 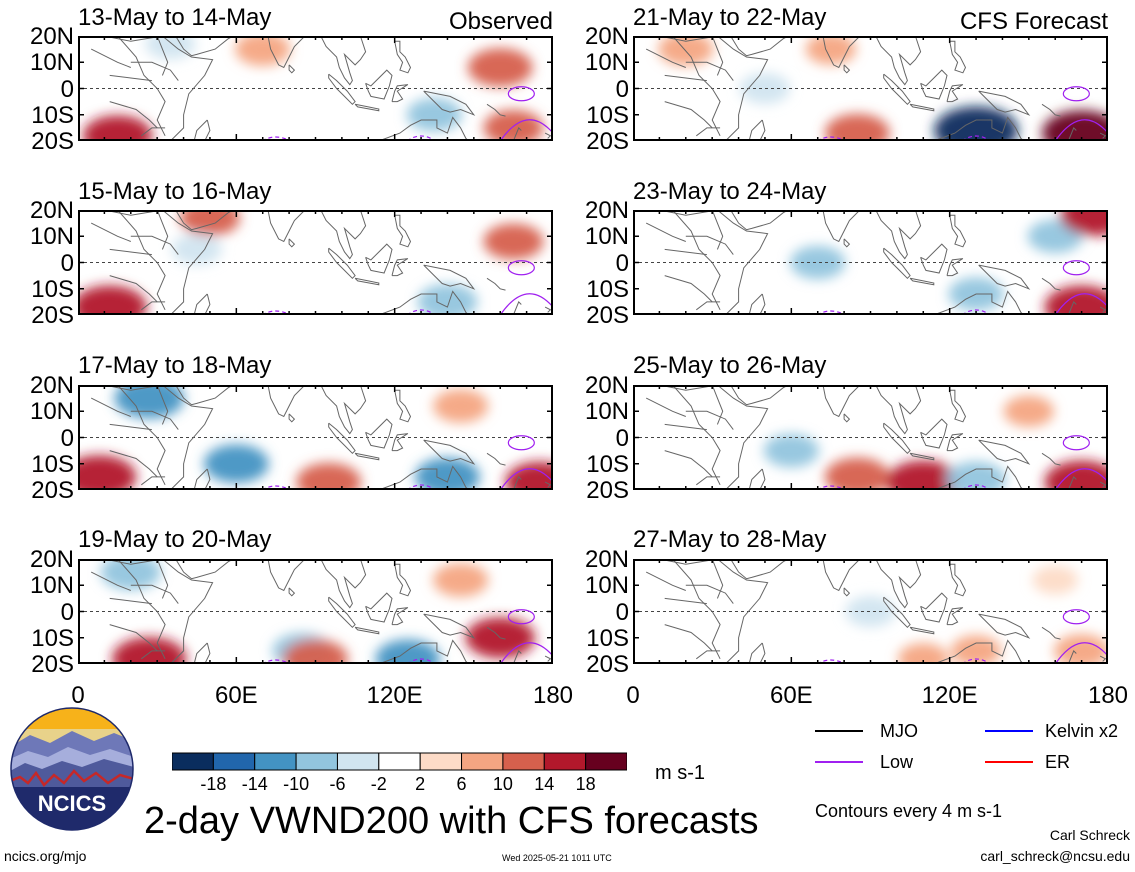 I want to click on colorbar-tick-label: 14, so click(x=544, y=784).